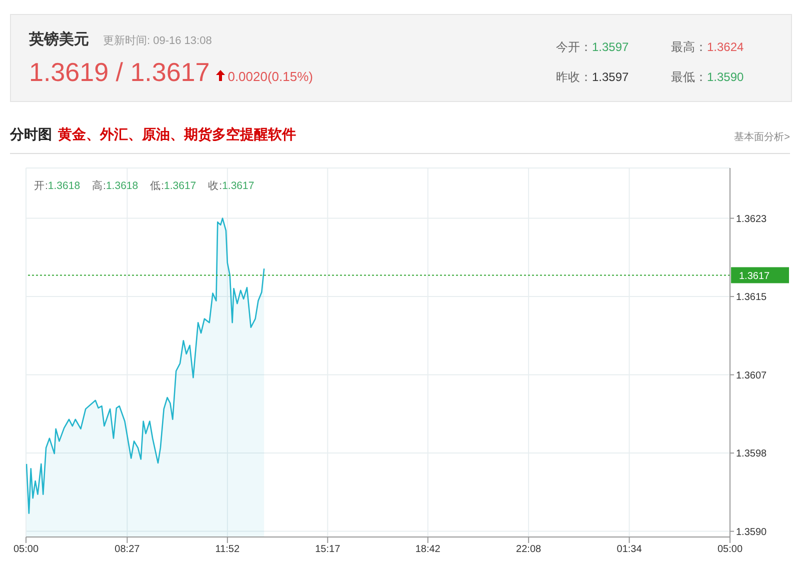 This screenshot has width=800, height=576. What do you see at coordinates (59, 39) in the screenshot?
I see `chart-title: 英镑美元` at bounding box center [59, 39].